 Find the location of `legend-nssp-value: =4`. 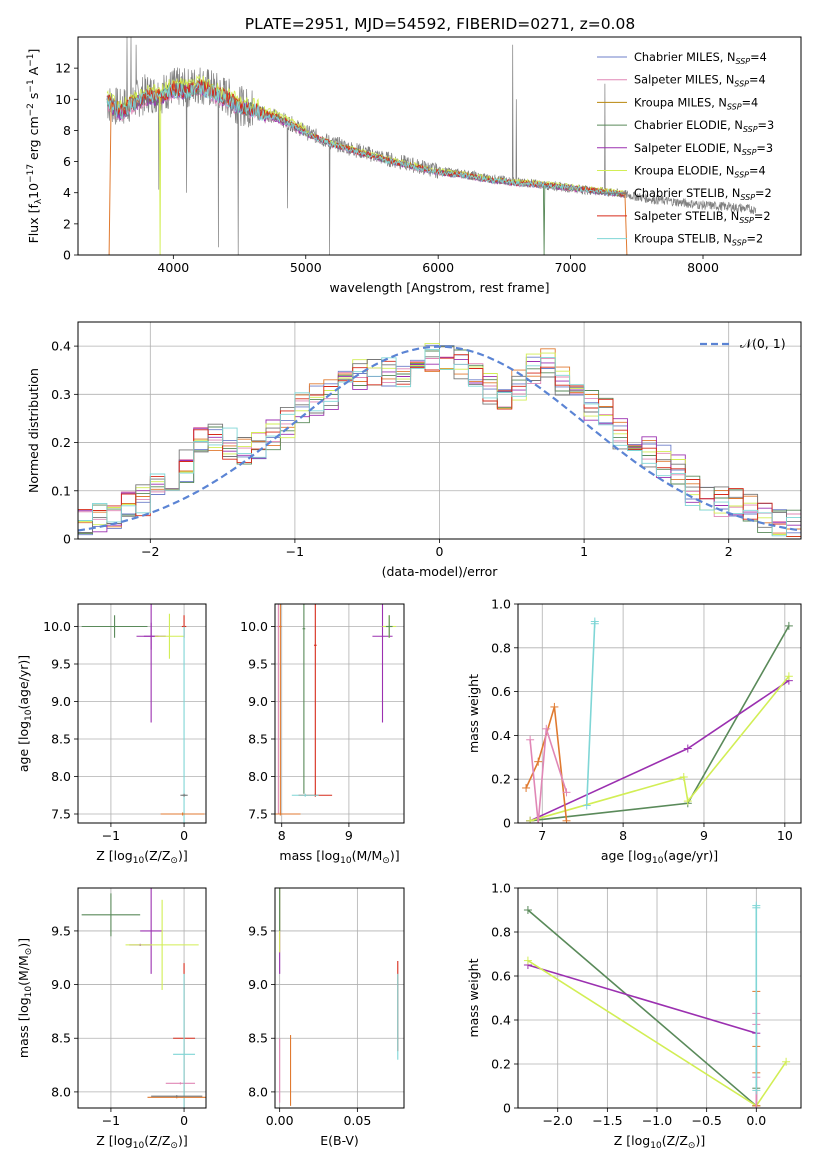

legend-nssp-value: =4 is located at coordinates (757, 80).